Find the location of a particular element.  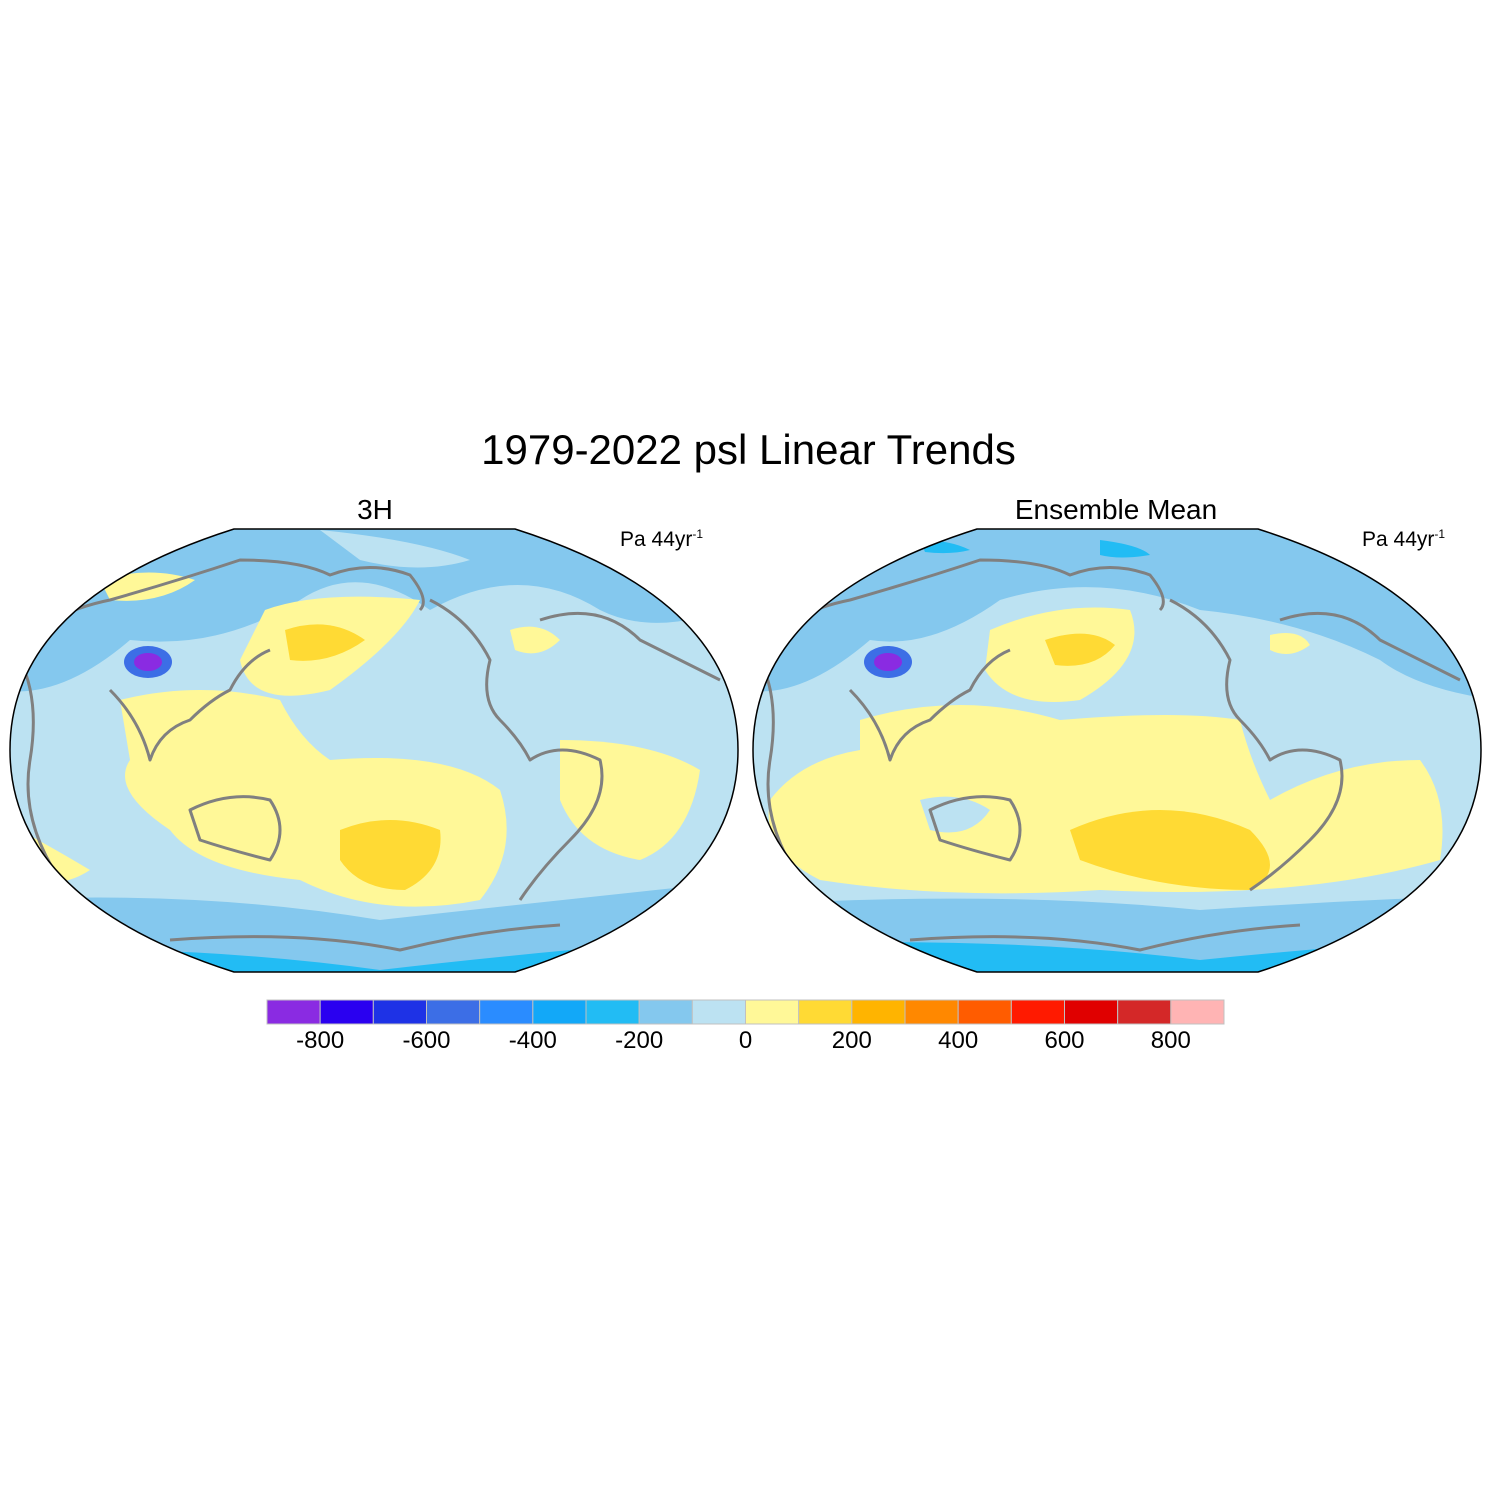

panel-title-ensemble-mean: Ensemble Mean is located at coordinates (1116, 509).